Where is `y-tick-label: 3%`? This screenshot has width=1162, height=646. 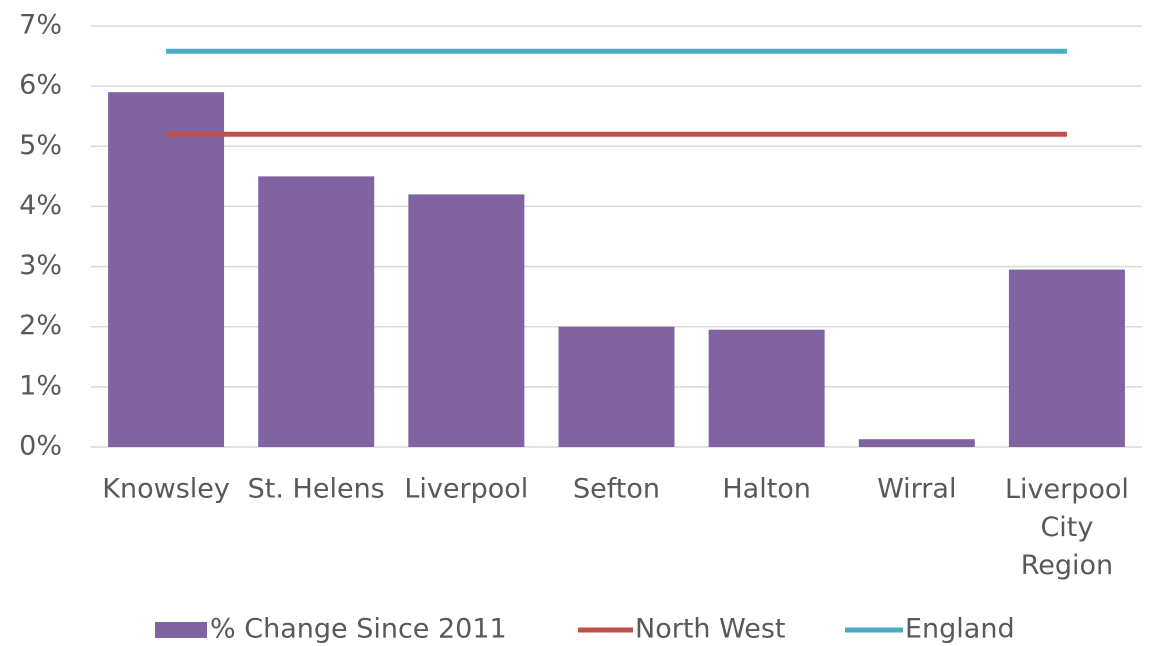 y-tick-label: 3% is located at coordinates (40, 265).